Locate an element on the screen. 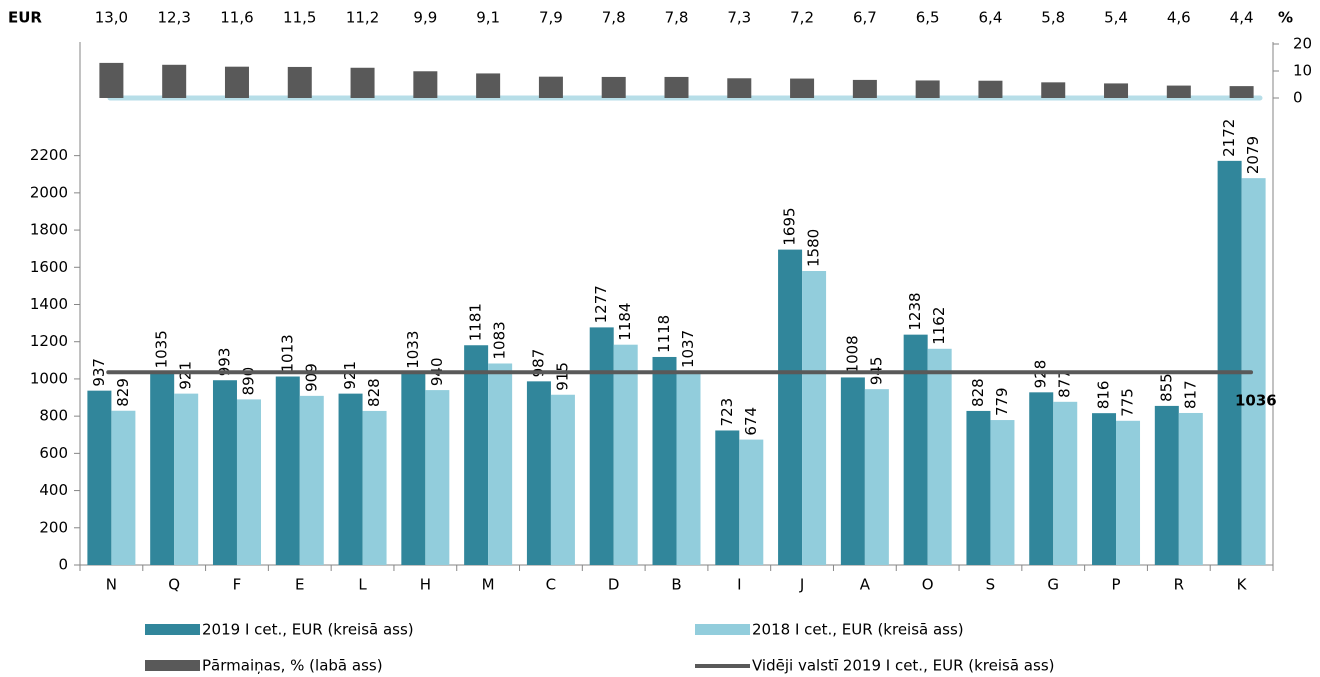  x-tick-label: H is located at coordinates (425, 585).